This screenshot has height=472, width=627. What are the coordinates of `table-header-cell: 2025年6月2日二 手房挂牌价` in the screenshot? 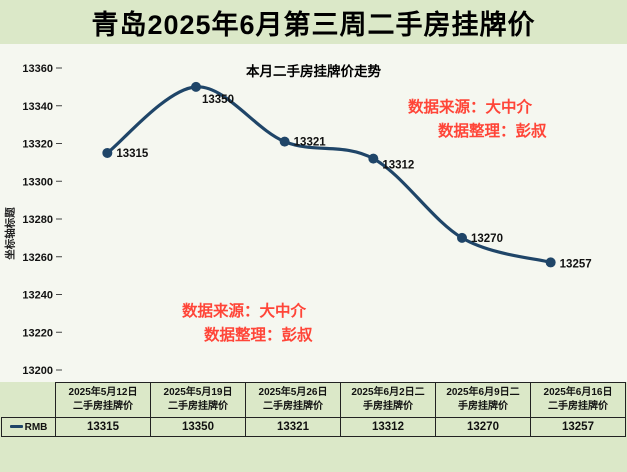 It's located at (388, 400).